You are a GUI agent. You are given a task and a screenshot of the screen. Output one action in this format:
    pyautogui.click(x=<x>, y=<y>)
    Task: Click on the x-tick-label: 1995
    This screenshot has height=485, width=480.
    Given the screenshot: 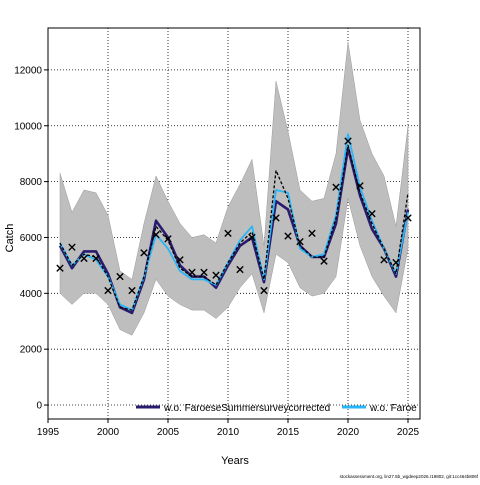 What is the action you would take?
    pyautogui.click(x=48, y=432)
    